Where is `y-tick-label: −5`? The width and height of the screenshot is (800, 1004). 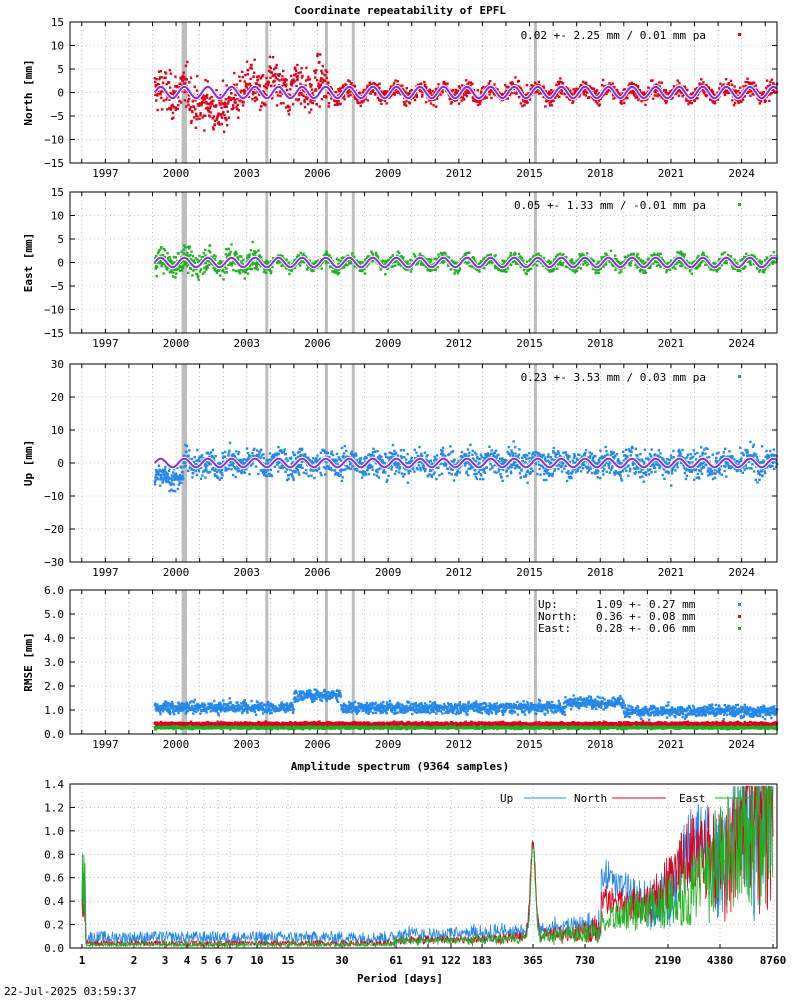 y-tick-label: −5 is located at coordinates (57, 286).